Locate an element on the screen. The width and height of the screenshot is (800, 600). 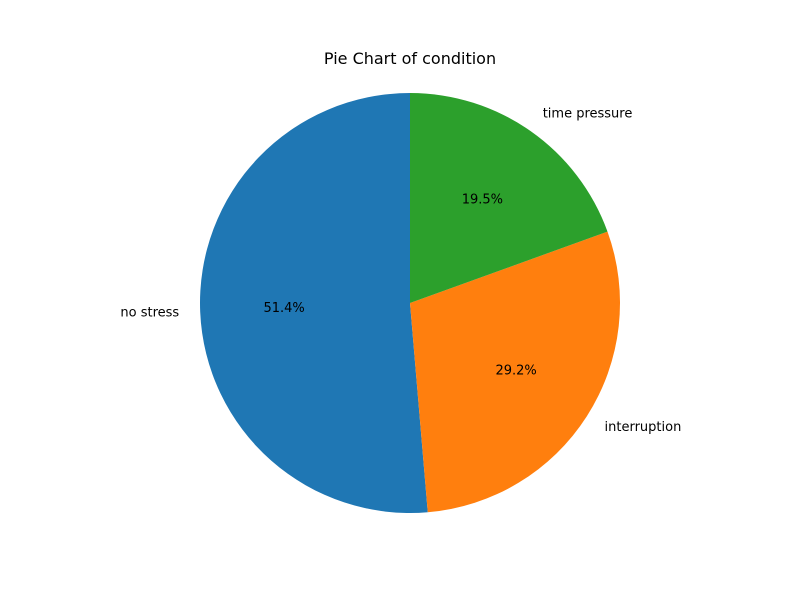
pie-slice-interruption is located at coordinates (515, 372).